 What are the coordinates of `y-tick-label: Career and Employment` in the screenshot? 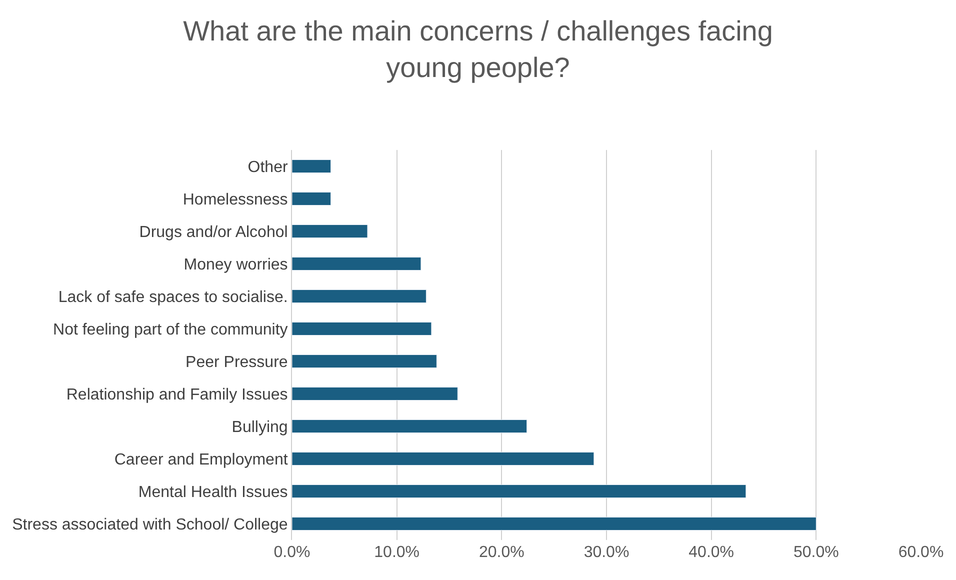 It's located at (201, 459).